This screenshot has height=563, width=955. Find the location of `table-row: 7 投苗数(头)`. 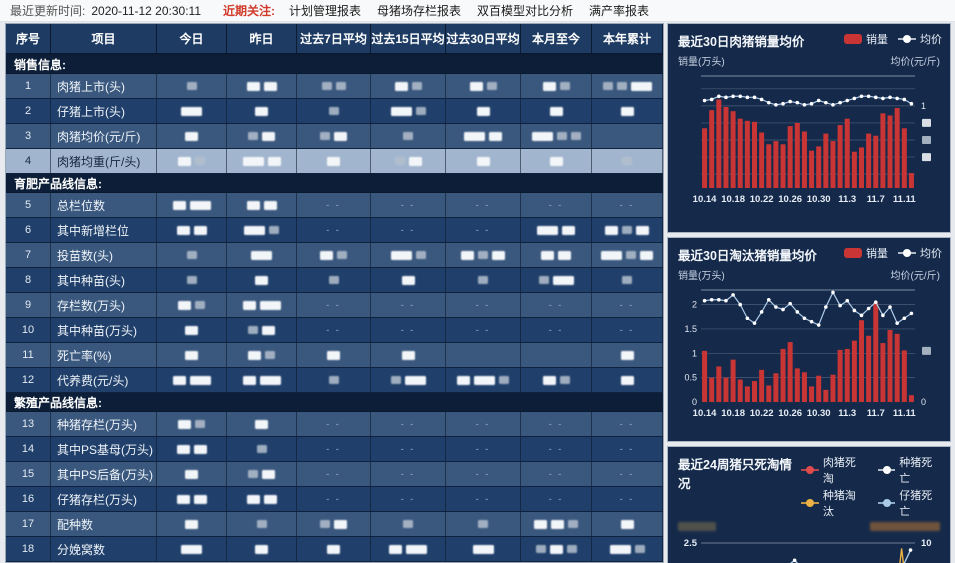

table-row: 7 投苗数(头) is located at coordinates (334, 255).